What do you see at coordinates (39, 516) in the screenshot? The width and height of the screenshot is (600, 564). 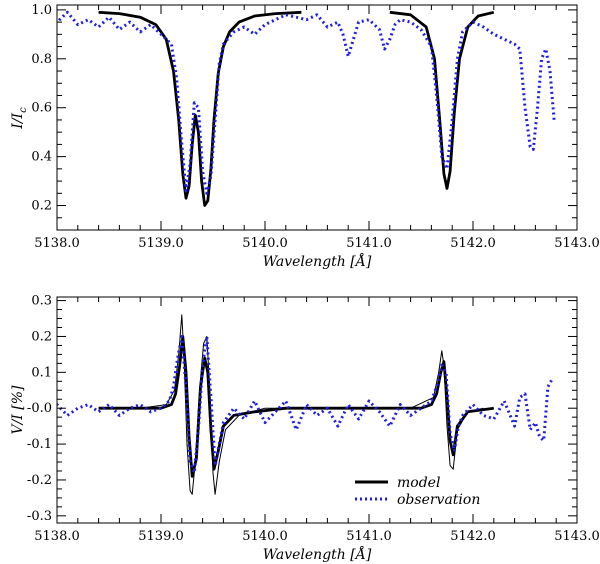 I see `stokes-v-y-tick-label: -0.3` at bounding box center [39, 516].